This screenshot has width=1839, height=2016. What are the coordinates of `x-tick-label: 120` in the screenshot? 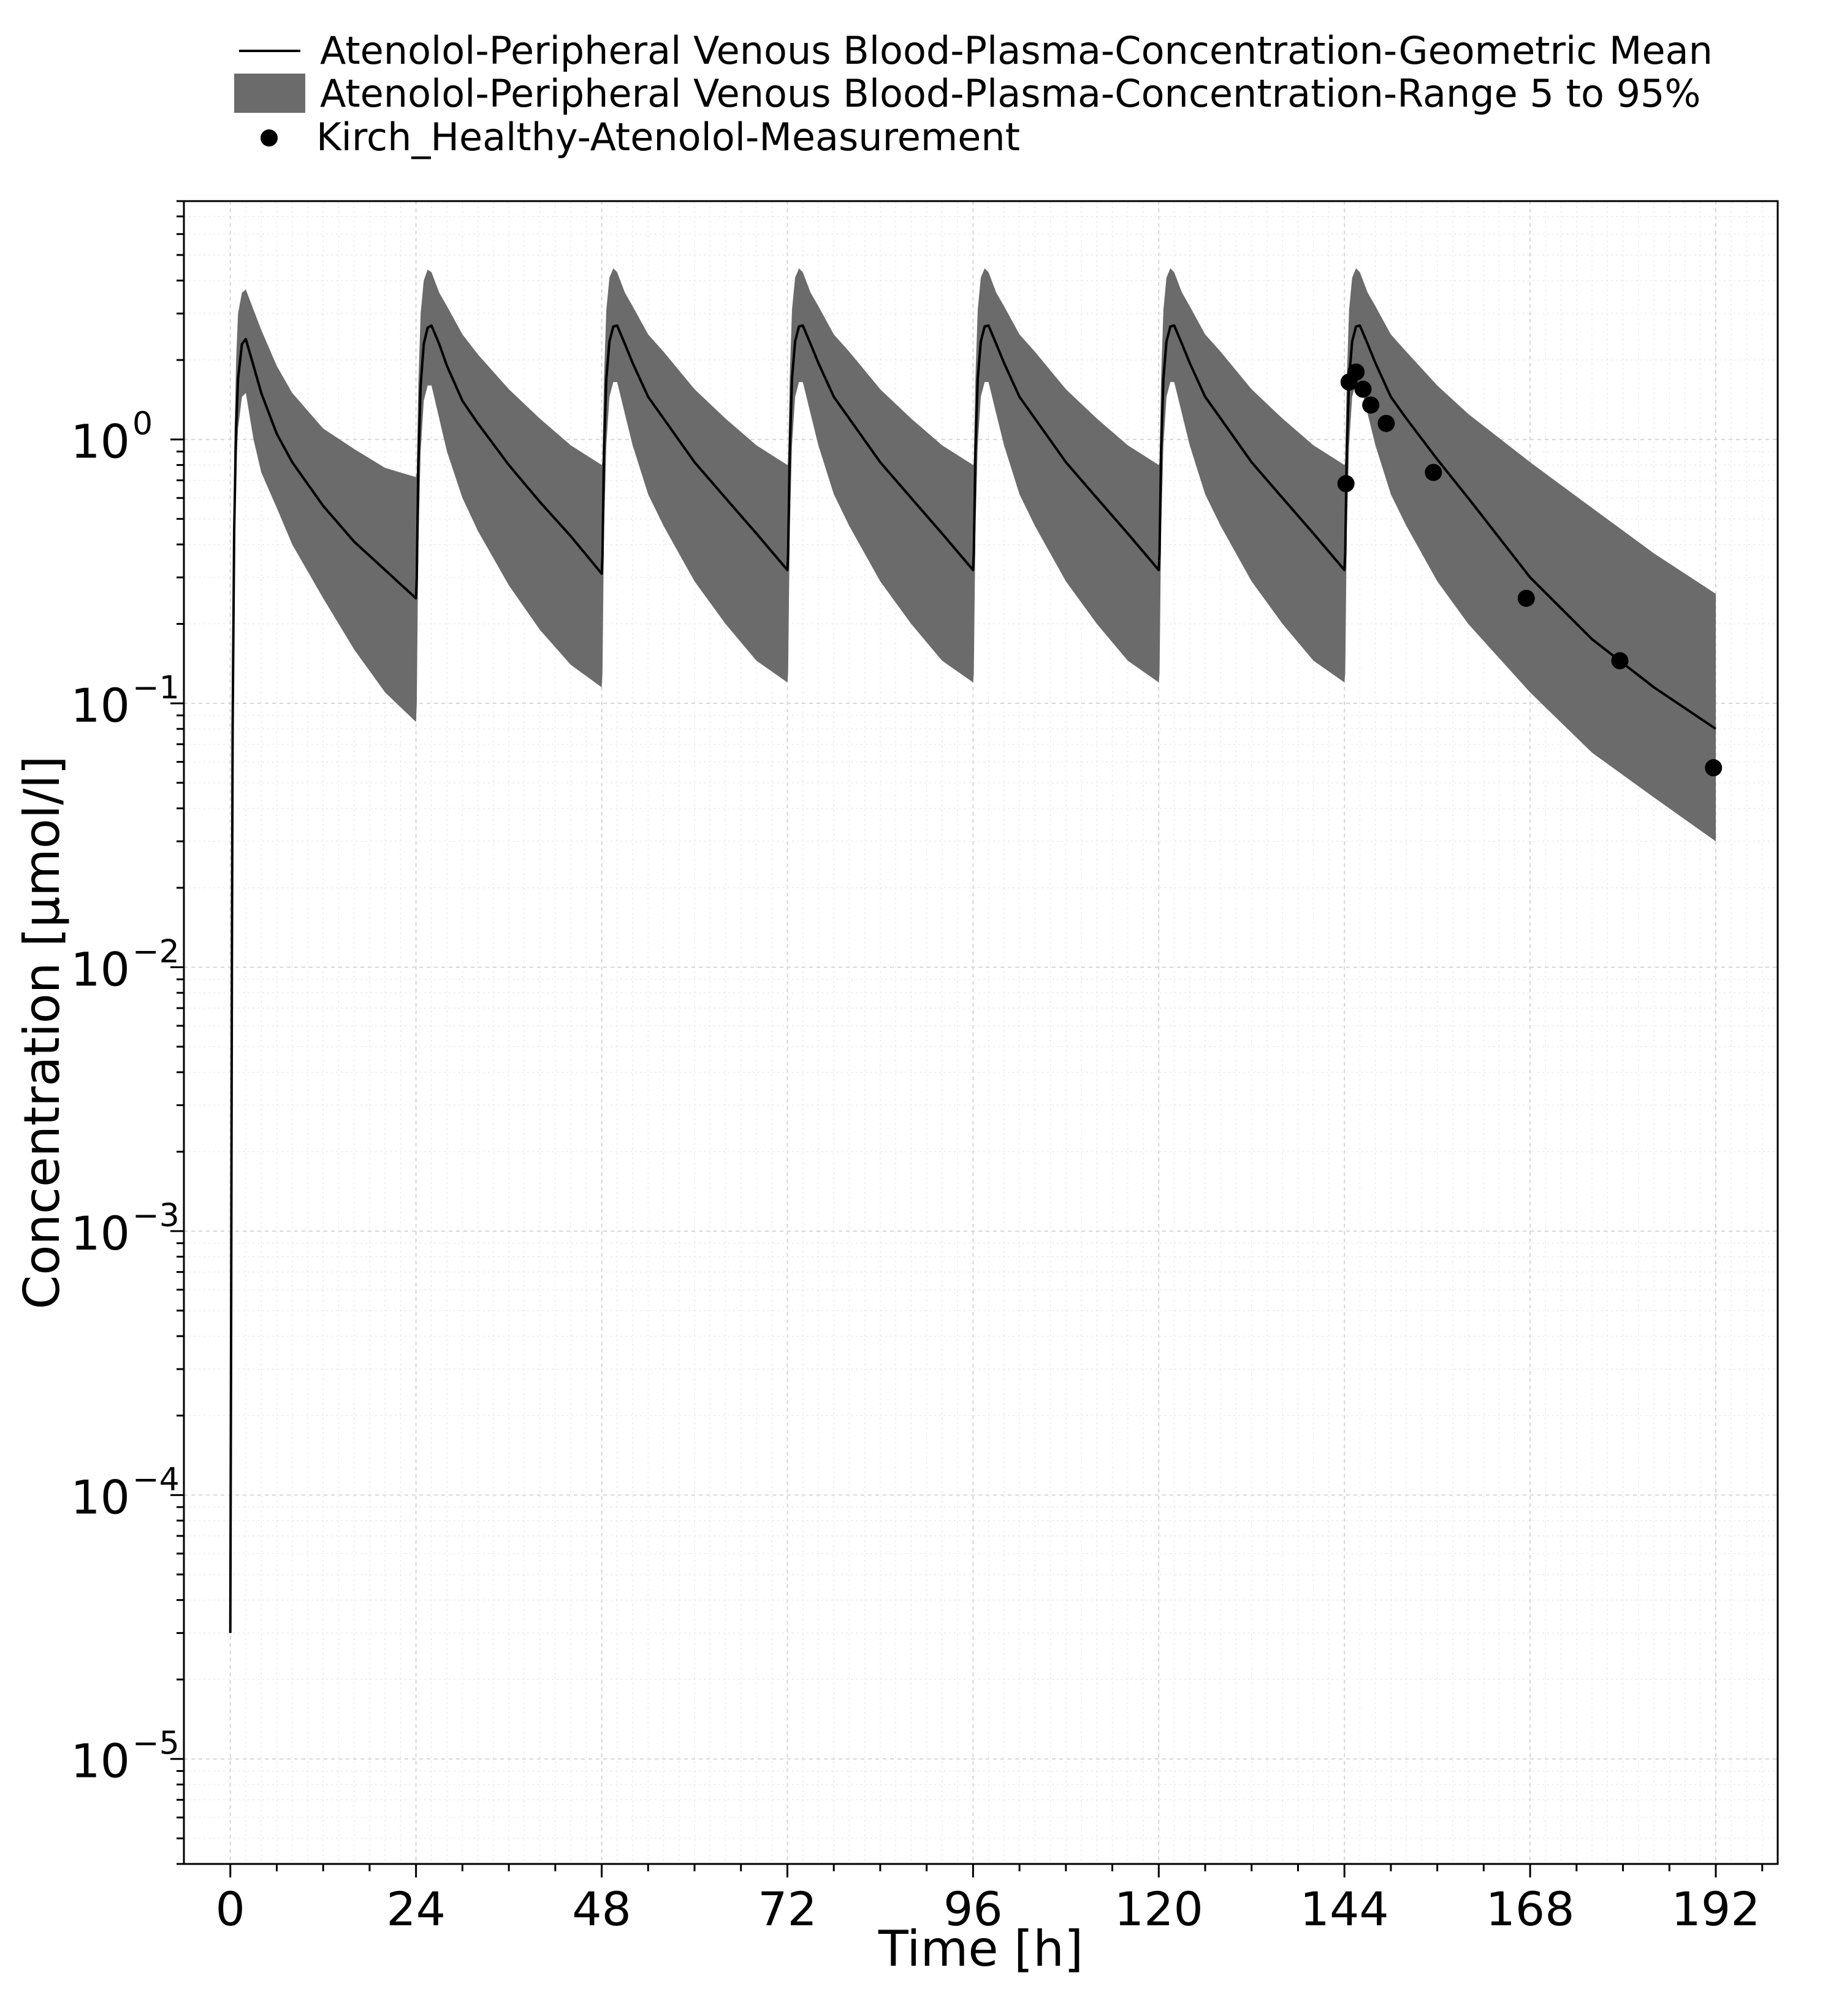 It's located at (1158, 1909).